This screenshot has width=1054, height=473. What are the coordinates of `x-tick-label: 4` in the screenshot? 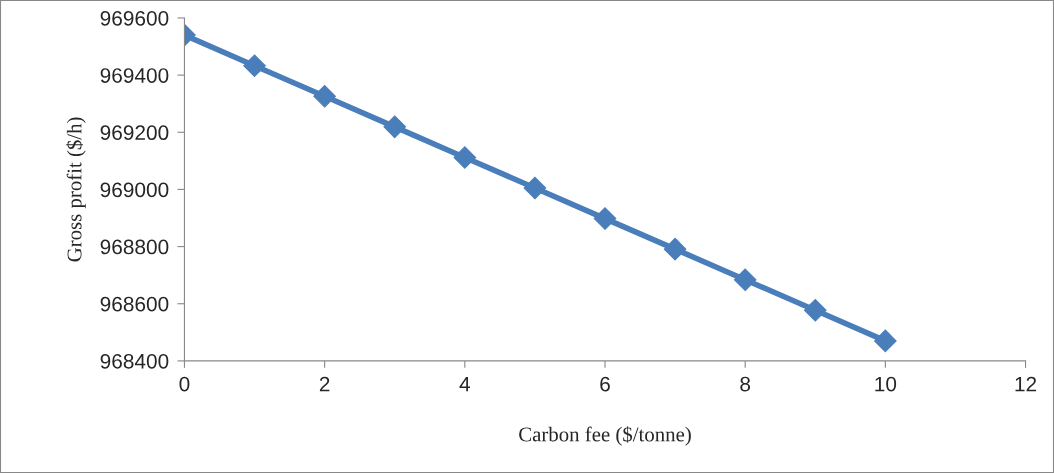 It's located at (464, 384).